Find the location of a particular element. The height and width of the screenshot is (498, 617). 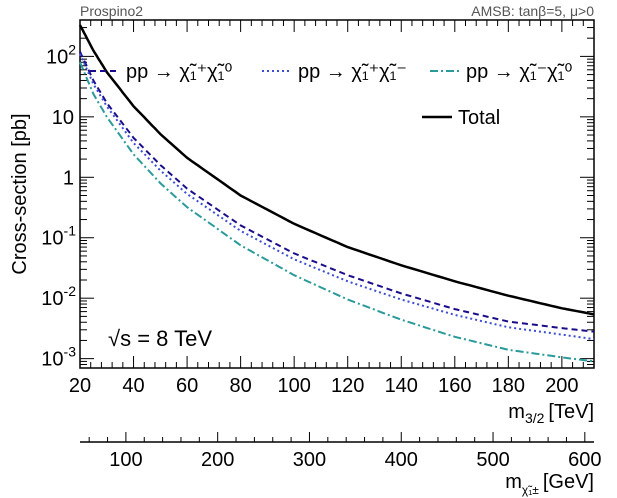

header-left-label: Prospino2 is located at coordinates (111, 11).